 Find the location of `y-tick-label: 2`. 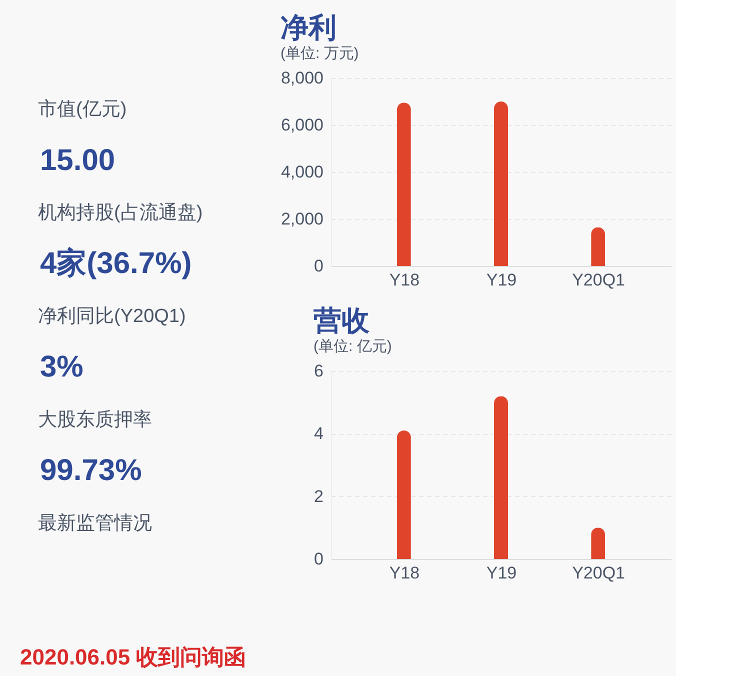

y-tick-label: 2 is located at coordinates (319, 496).